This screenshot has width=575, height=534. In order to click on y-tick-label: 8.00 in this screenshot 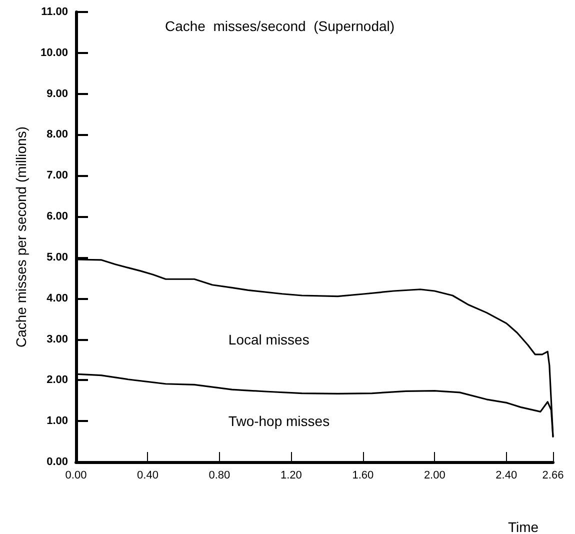, I will do `click(57, 134)`.